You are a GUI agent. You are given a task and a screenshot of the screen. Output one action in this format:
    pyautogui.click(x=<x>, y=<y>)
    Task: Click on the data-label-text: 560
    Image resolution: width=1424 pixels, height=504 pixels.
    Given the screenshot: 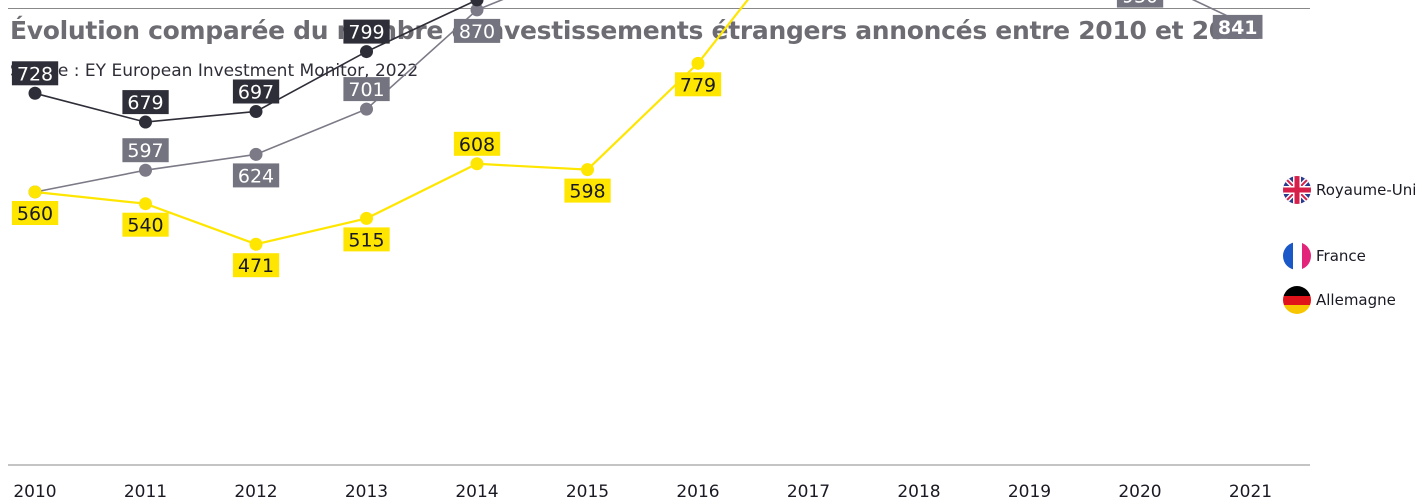 What is the action you would take?
    pyautogui.click(x=35, y=214)
    